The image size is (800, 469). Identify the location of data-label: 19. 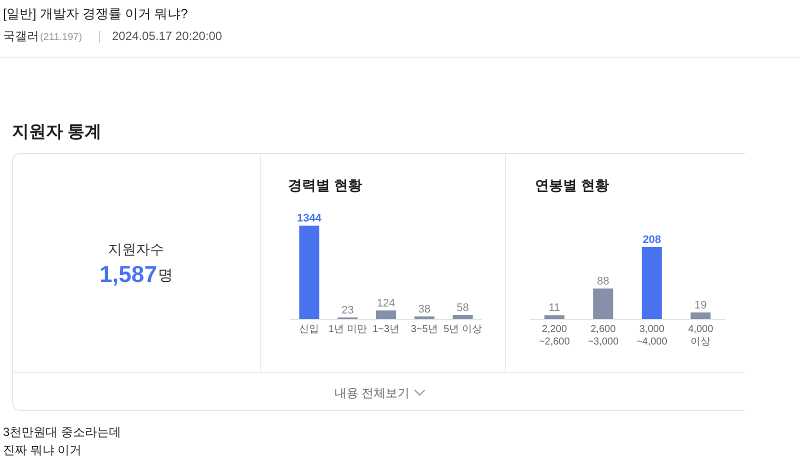
(700, 305).